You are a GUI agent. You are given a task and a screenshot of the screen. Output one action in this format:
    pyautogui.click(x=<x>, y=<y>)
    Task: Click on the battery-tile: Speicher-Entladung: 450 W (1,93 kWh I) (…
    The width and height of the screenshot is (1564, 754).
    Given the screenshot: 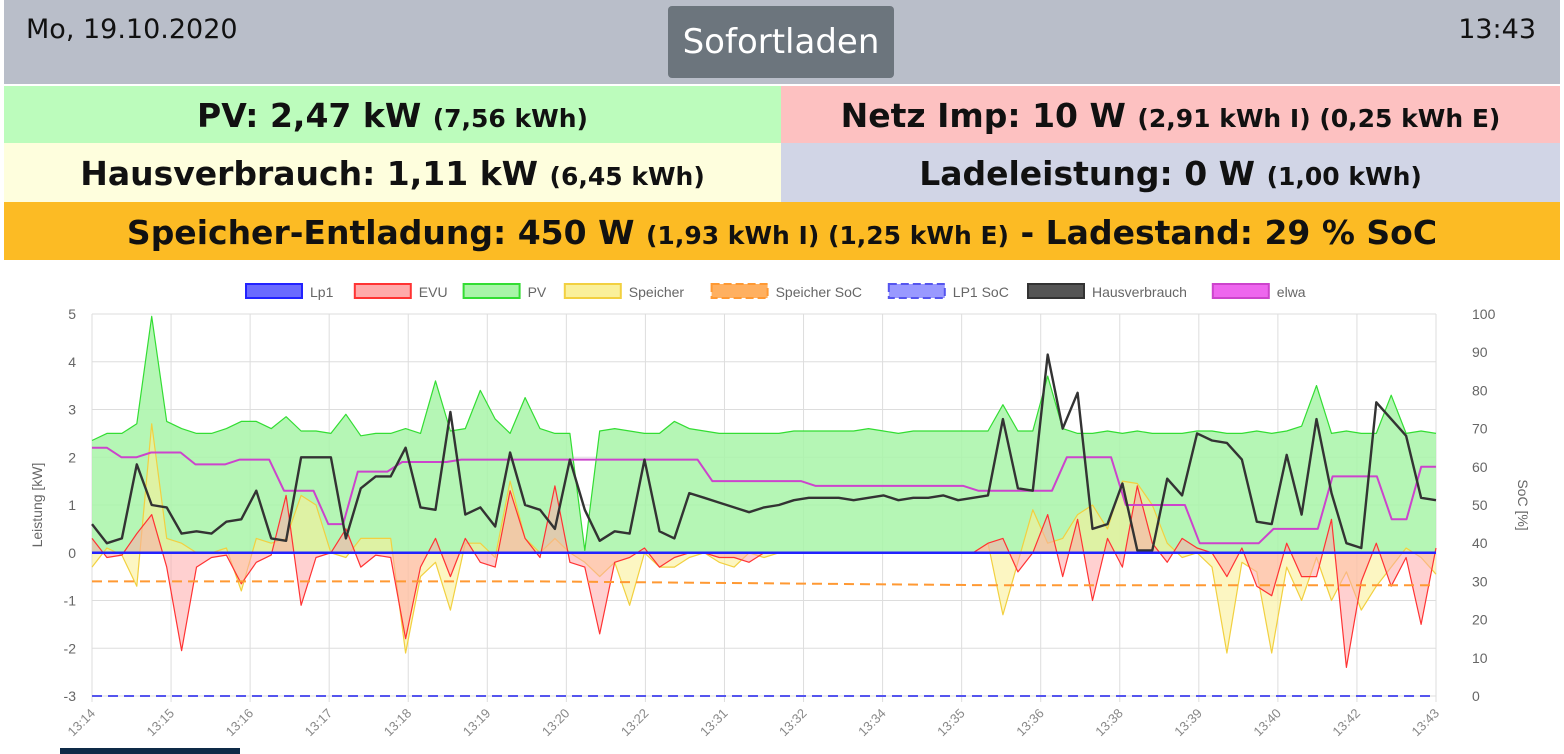 What is the action you would take?
    pyautogui.click(x=782, y=231)
    